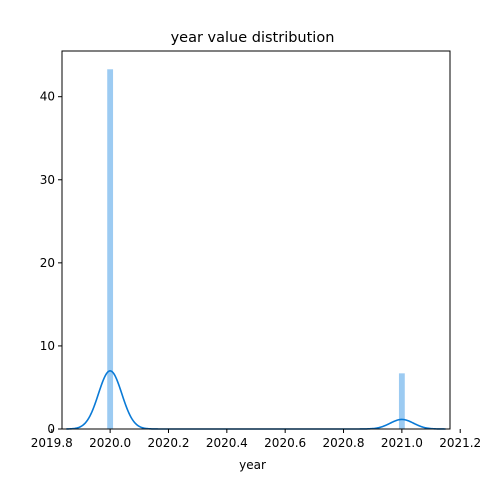  What do you see at coordinates (47, 346) in the screenshot?
I see `y-tick-label-1: 10` at bounding box center [47, 346].